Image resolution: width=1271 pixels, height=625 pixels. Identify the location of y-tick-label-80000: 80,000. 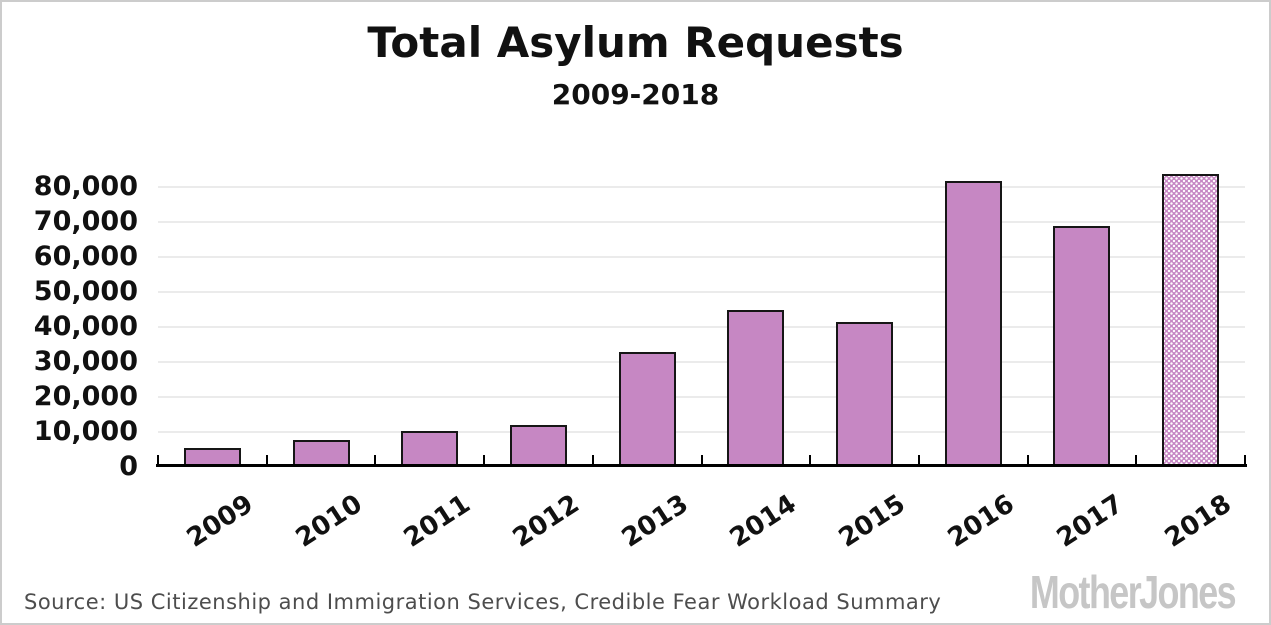
(85, 186).